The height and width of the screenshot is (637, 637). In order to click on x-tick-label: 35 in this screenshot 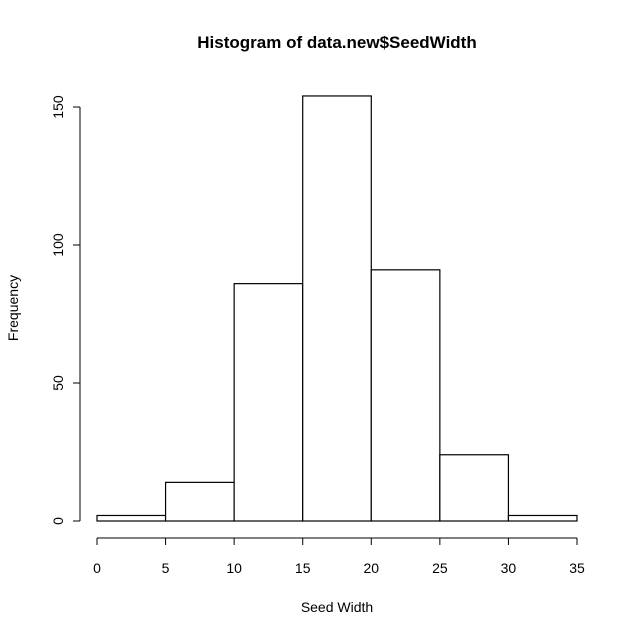, I will do `click(577, 568)`.